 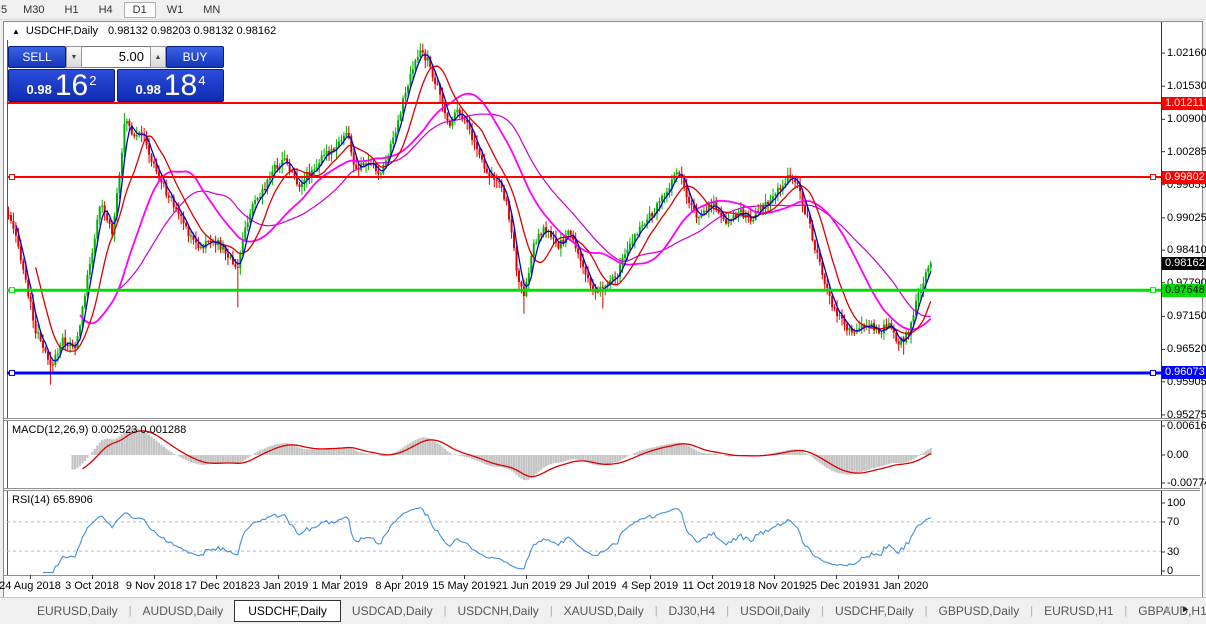 I want to click on chart-tab-3: USDCAD,Daily, so click(x=392, y=611).